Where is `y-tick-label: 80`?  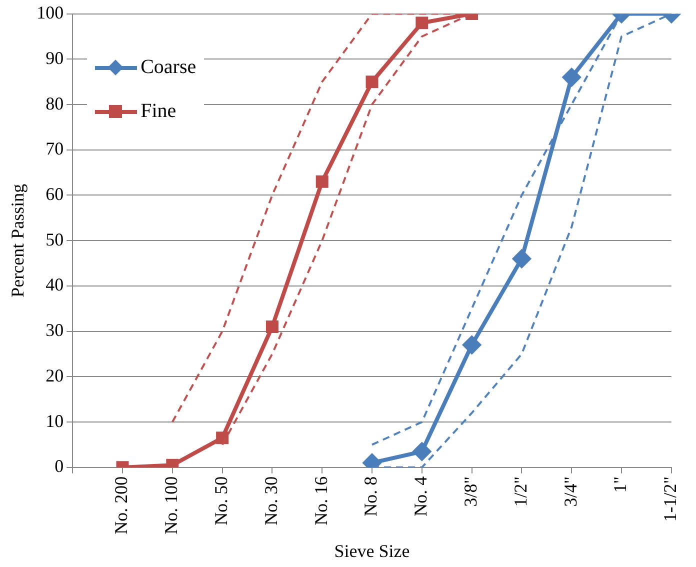 y-tick-label: 80 is located at coordinates (55, 103).